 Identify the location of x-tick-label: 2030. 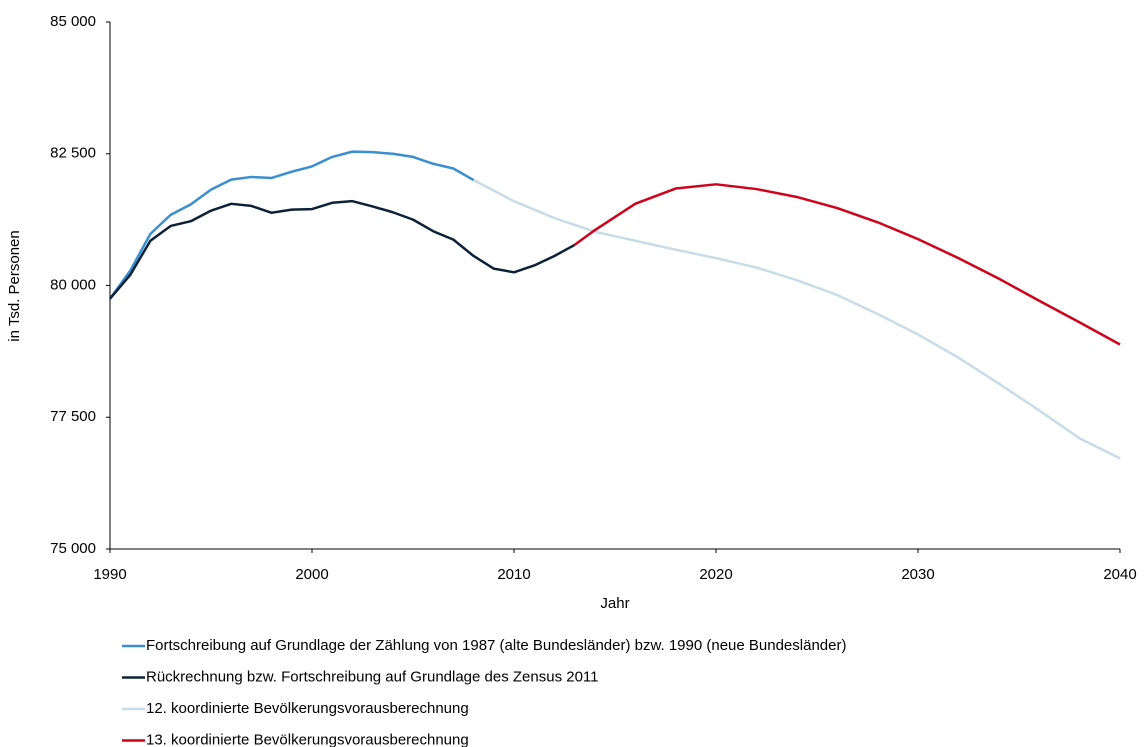
(917, 574).